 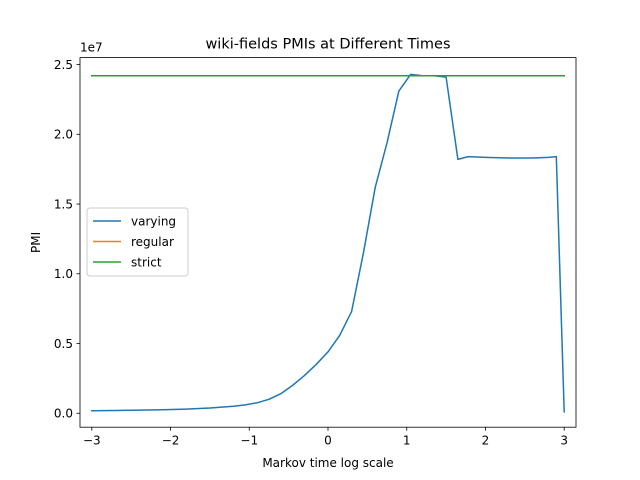 What do you see at coordinates (63, 344) in the screenshot?
I see `y-tick-label: 0.5` at bounding box center [63, 344].